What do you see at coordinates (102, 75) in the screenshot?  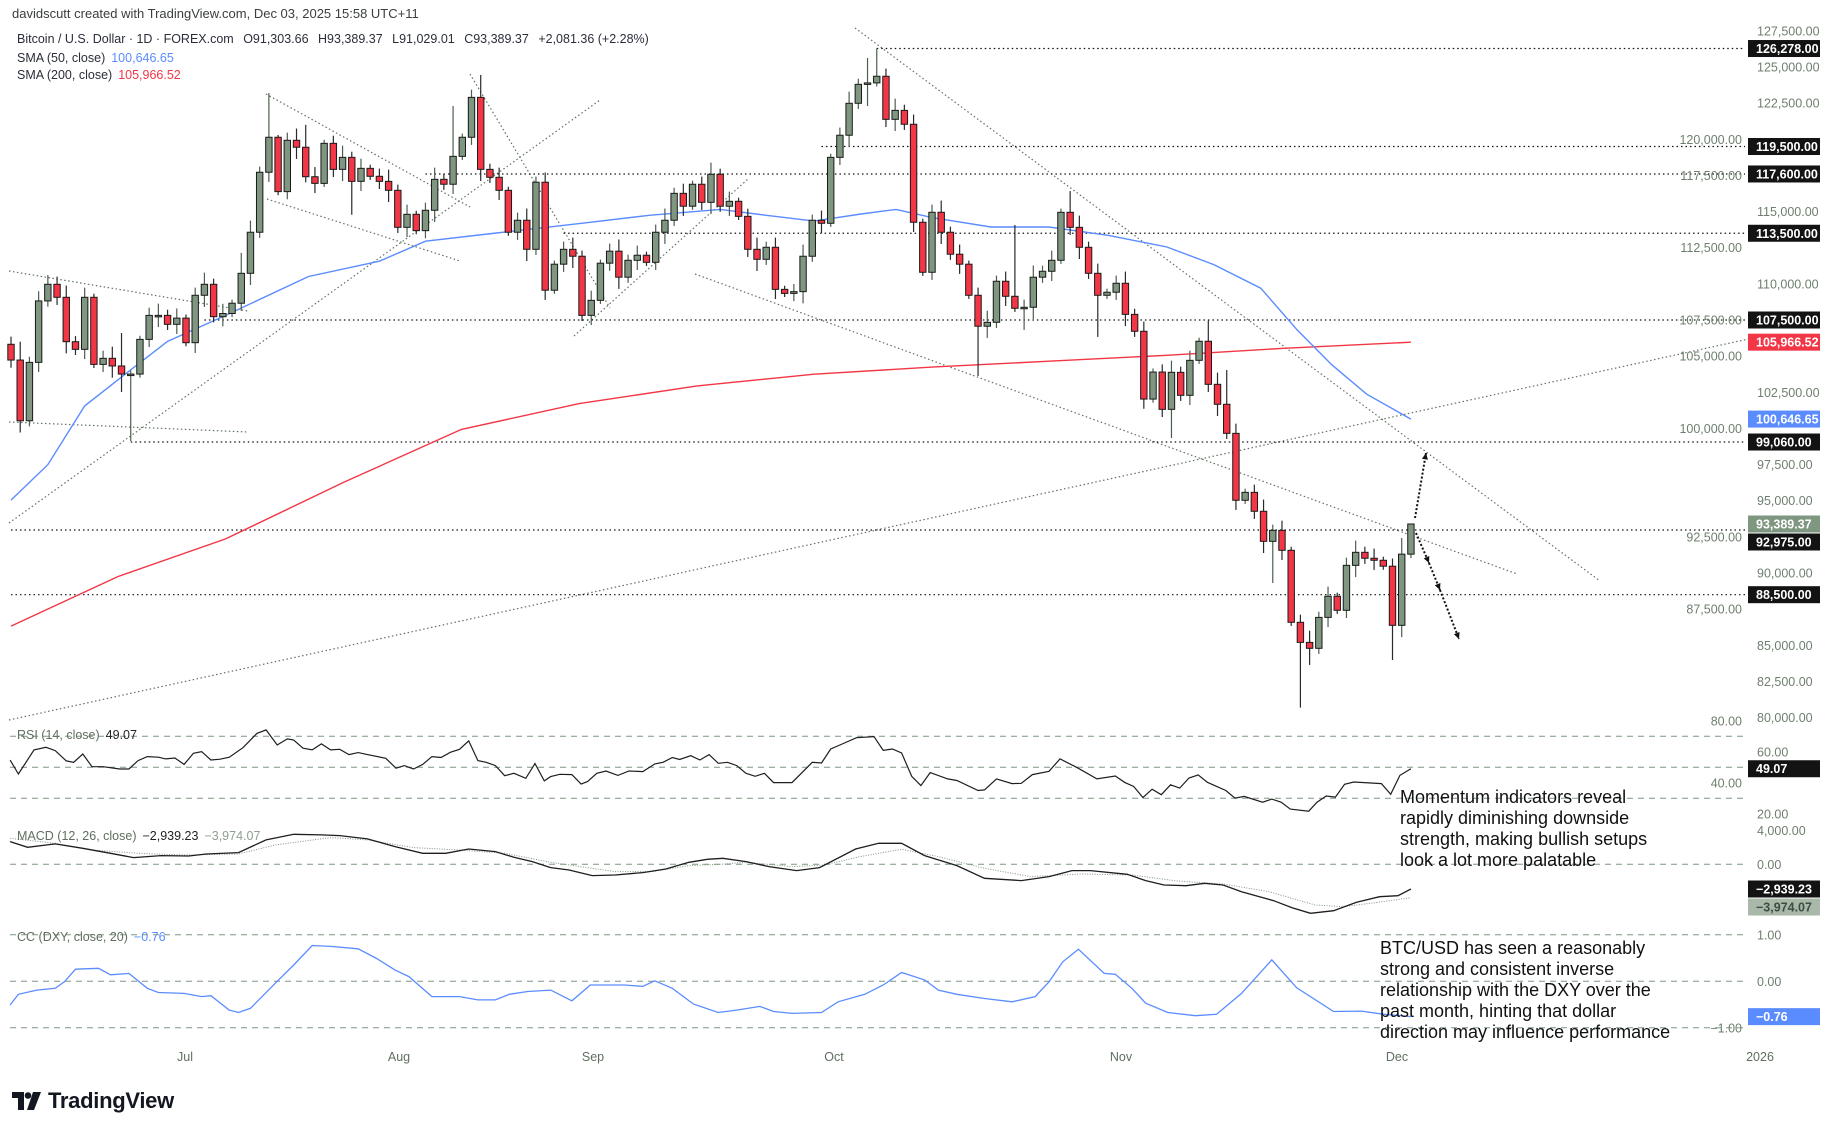 I see `sma200-legend: SMA (200, close) 105,966.52` at bounding box center [102, 75].